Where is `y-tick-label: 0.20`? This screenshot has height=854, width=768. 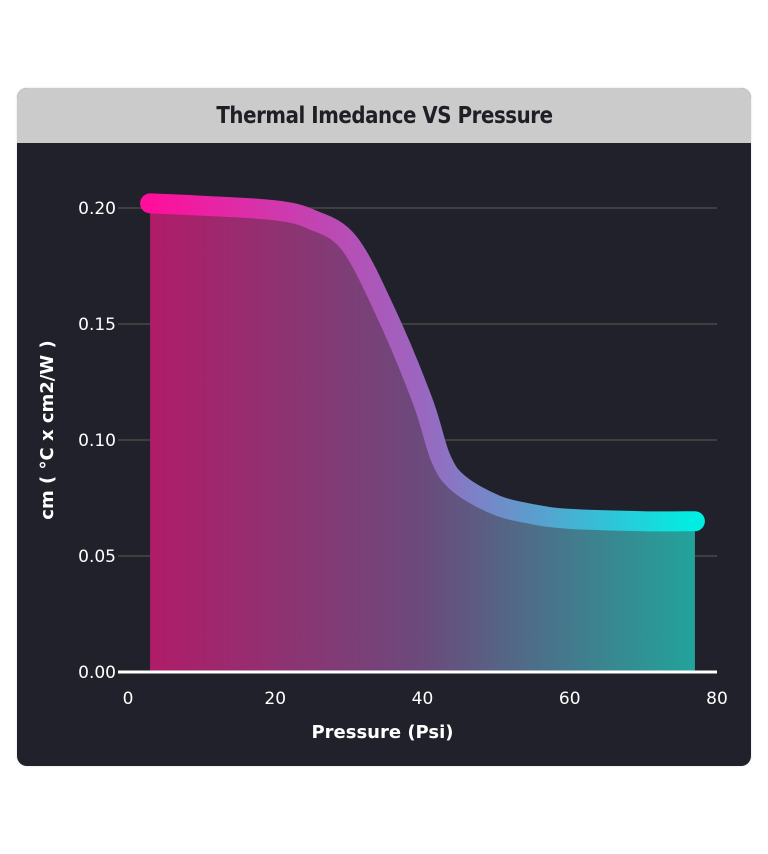
y-tick-label: 0.20 is located at coordinates (97, 209).